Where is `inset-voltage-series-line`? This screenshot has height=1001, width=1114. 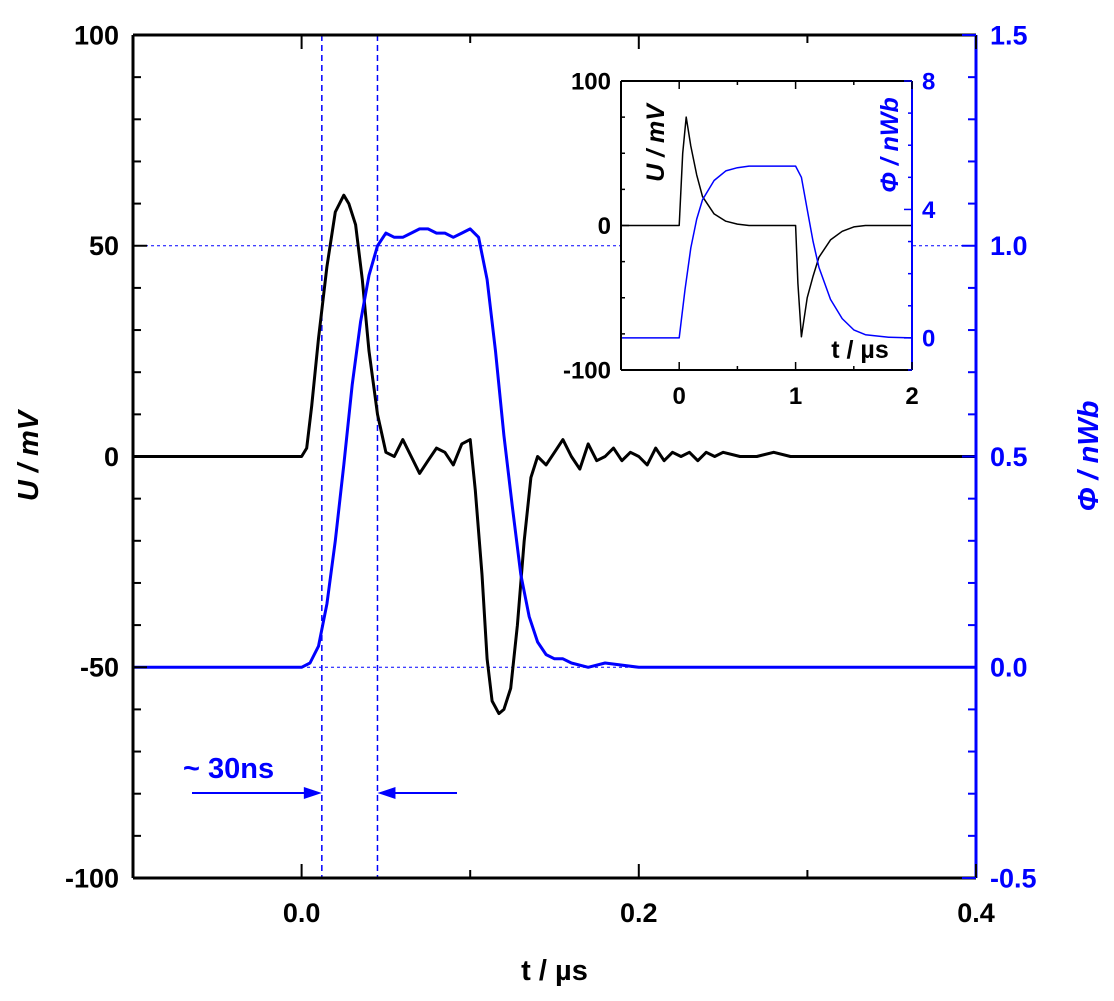
inset-voltage-series-line is located at coordinates (766, 227).